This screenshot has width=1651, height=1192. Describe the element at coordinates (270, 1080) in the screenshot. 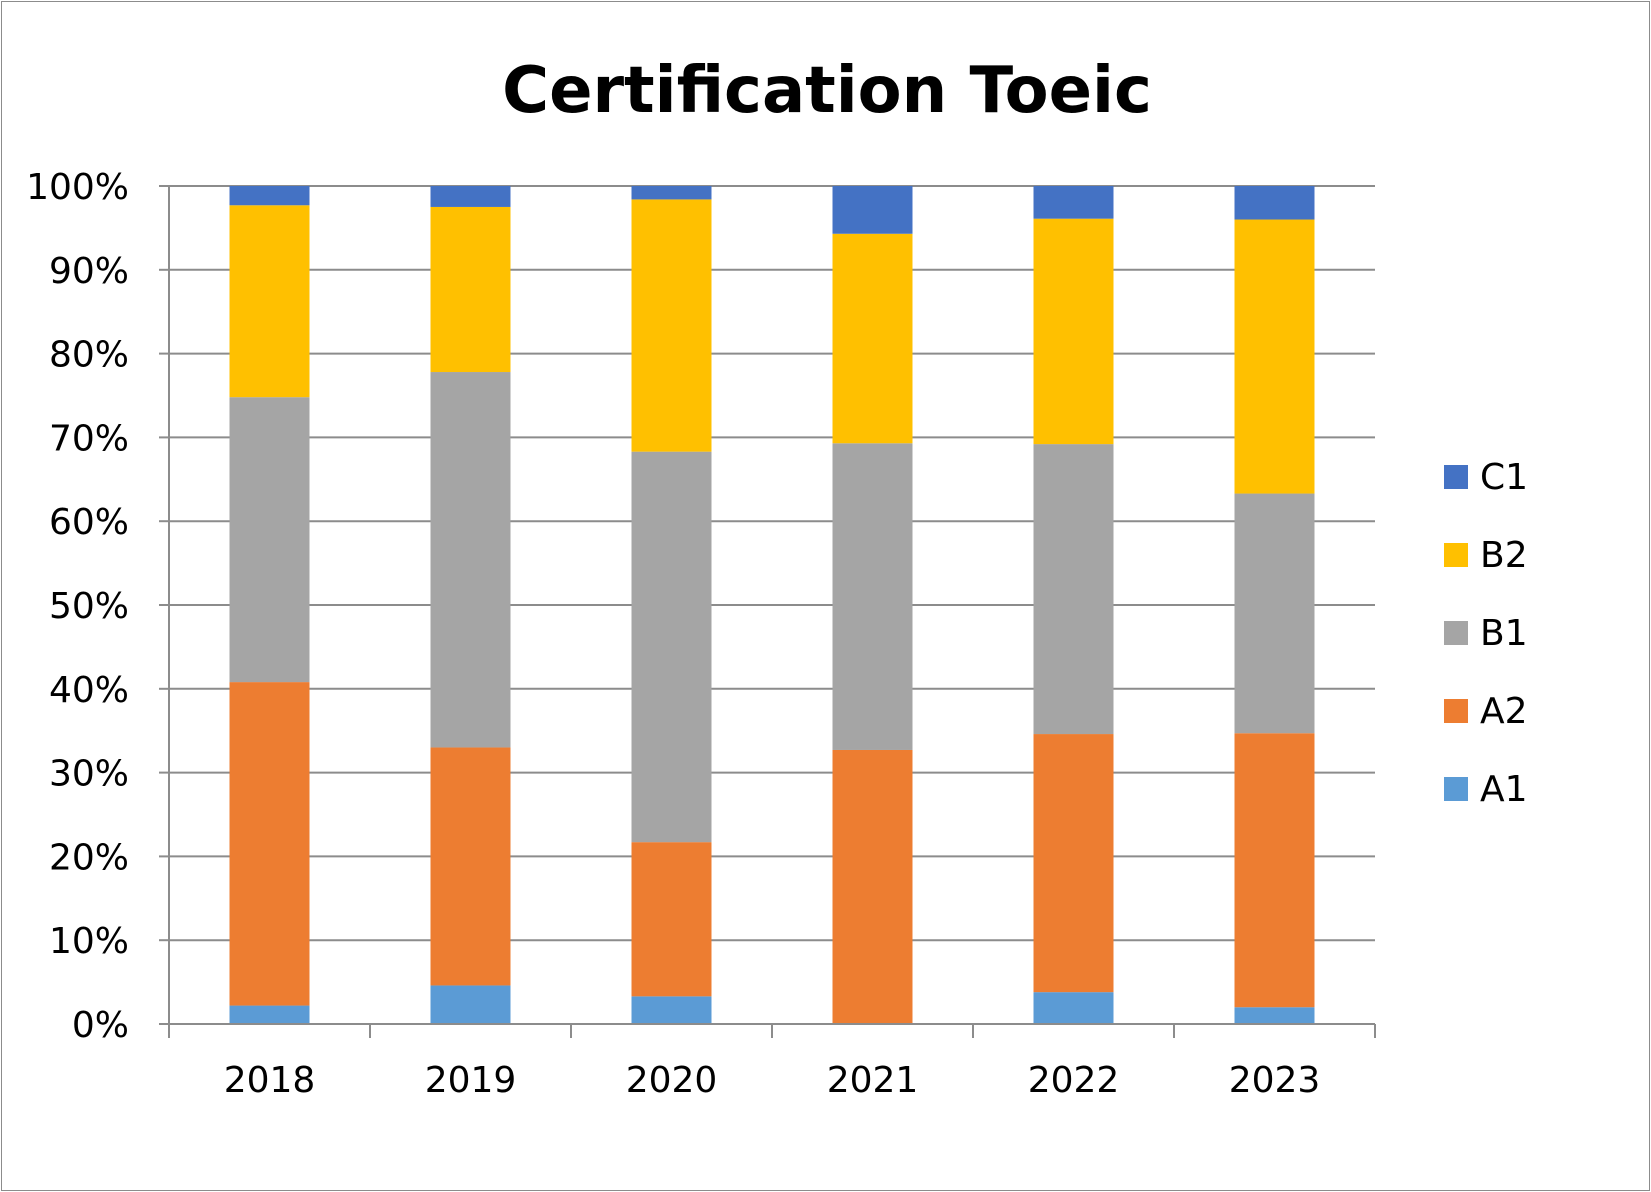

I see `x-tick-label: 2018` at that location.